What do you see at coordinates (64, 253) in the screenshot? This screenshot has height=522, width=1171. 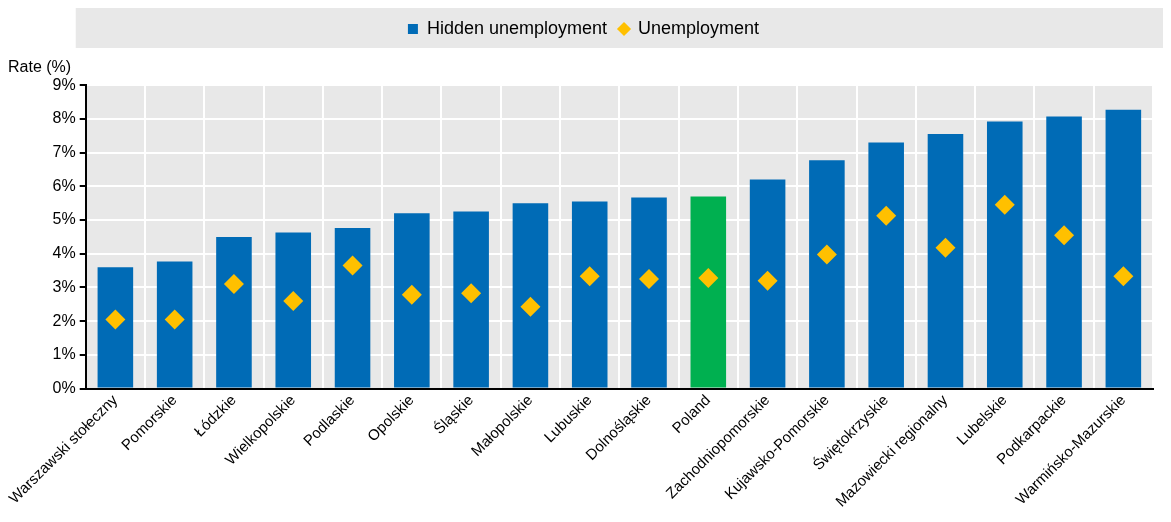 I see `y-tick-label: 4%` at bounding box center [64, 253].